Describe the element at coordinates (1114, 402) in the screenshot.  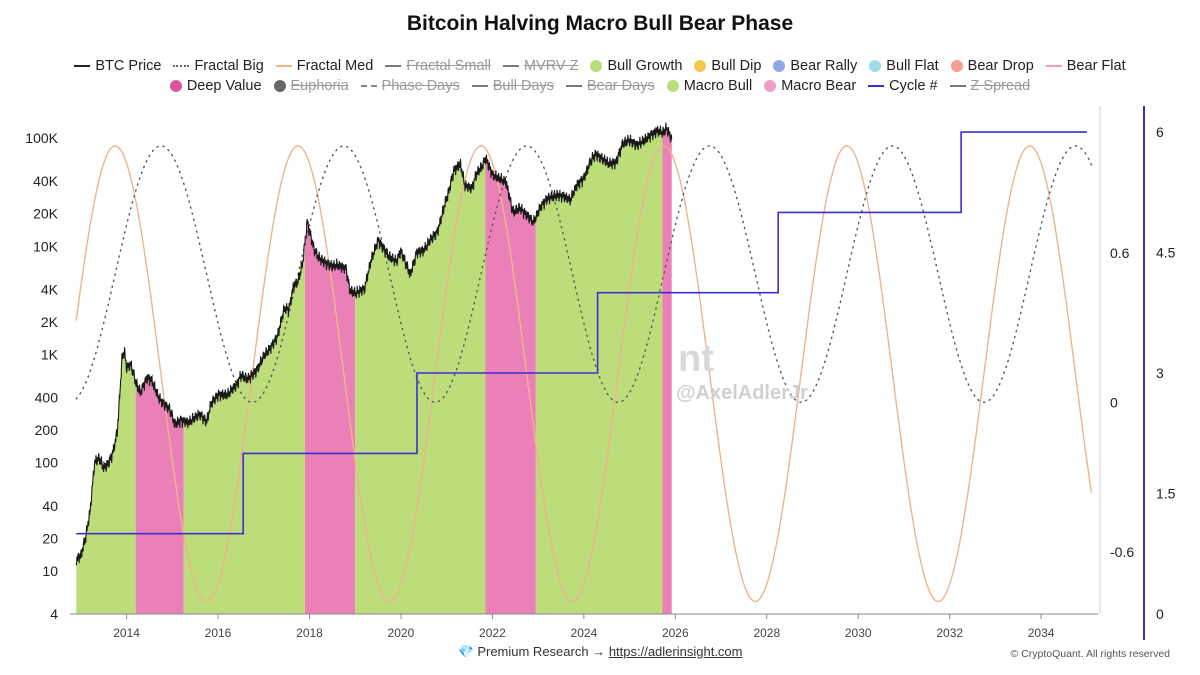
I see `y-mid-tick-label: 0` at that location.